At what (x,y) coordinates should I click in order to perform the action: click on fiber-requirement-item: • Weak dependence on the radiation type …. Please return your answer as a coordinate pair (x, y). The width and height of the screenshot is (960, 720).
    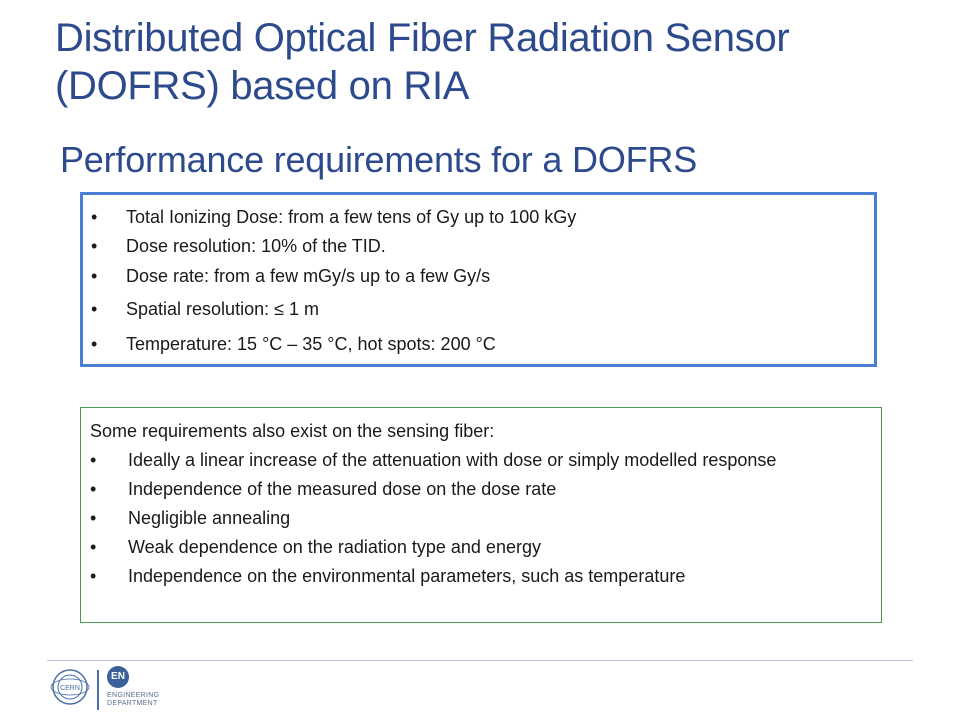
    Looking at the image, I should click on (479, 547).